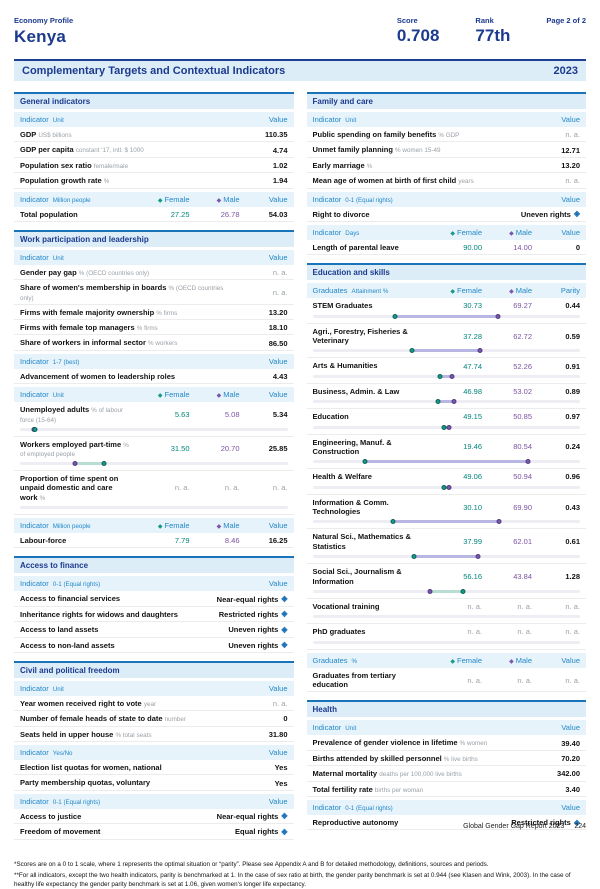  What do you see at coordinates (60, 832) in the screenshot?
I see `indicator-label: Freedom of movement` at bounding box center [60, 832].